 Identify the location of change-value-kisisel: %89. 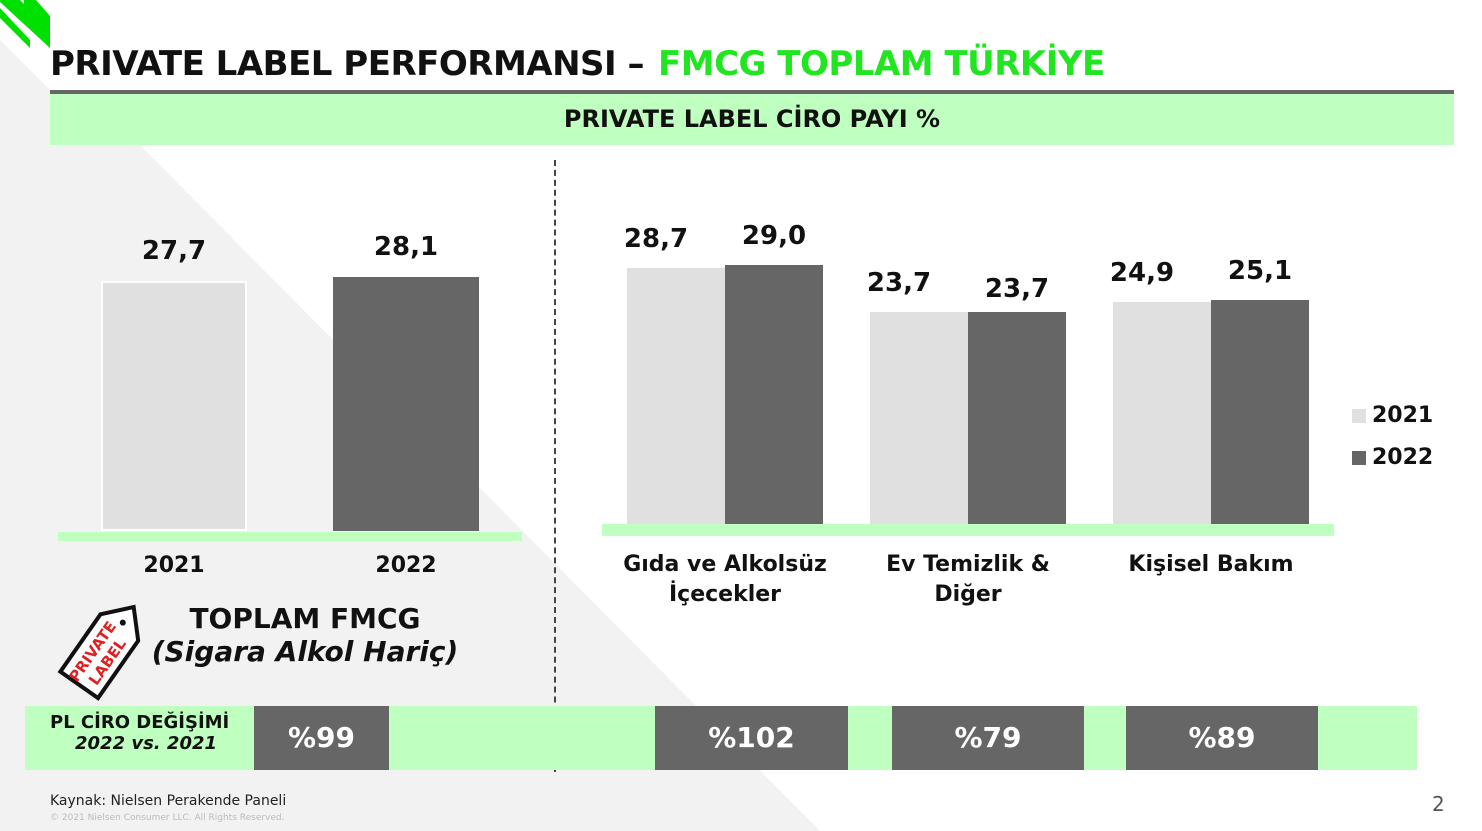
(1222, 738).